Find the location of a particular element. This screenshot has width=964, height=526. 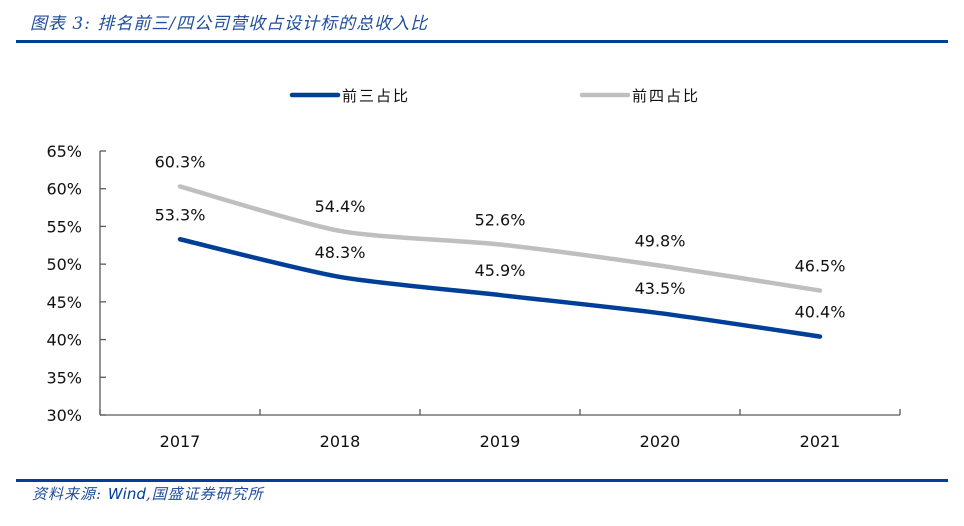

x-axis: 2017 2018 2019 2020 2021 is located at coordinates (500, 430).